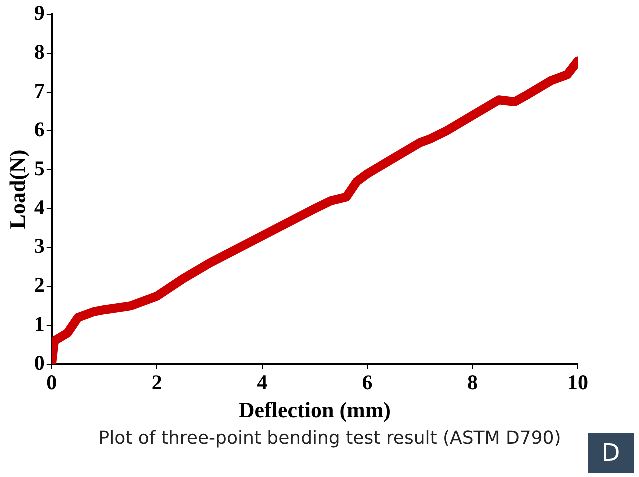  I want to click on y-tick-label: 3, so click(39, 246).